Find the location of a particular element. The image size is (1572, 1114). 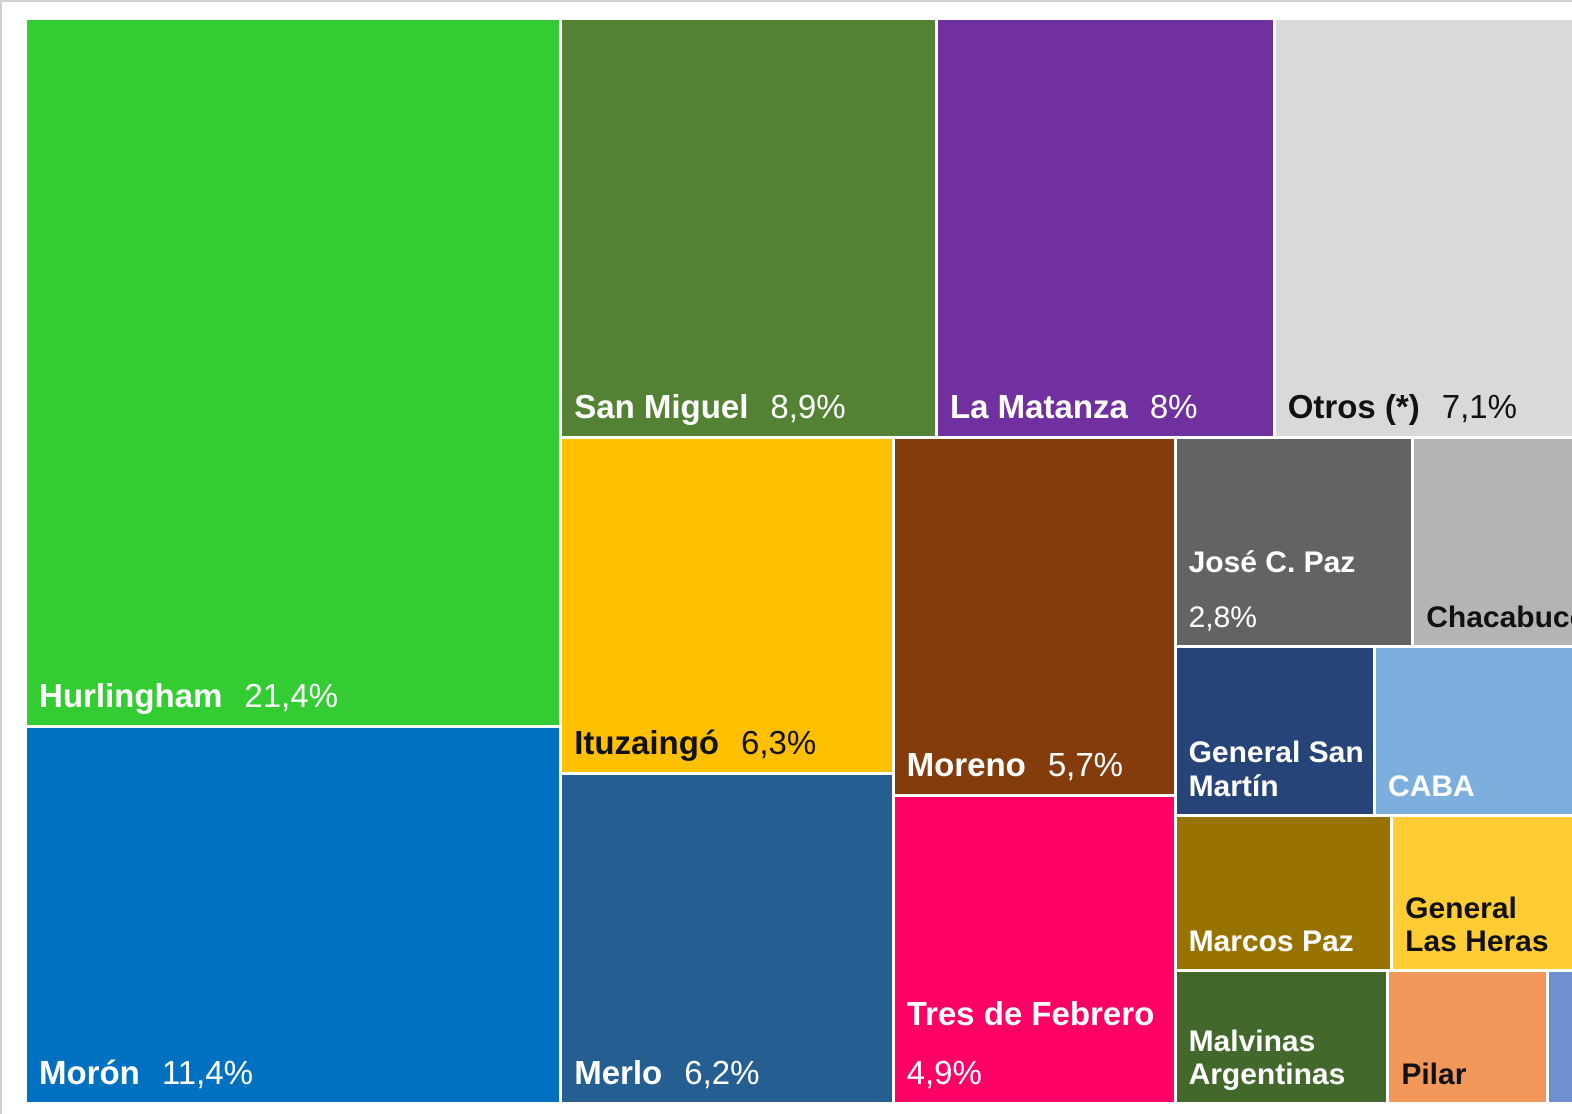

tile-name: General San Martín is located at coordinates (1276, 769).